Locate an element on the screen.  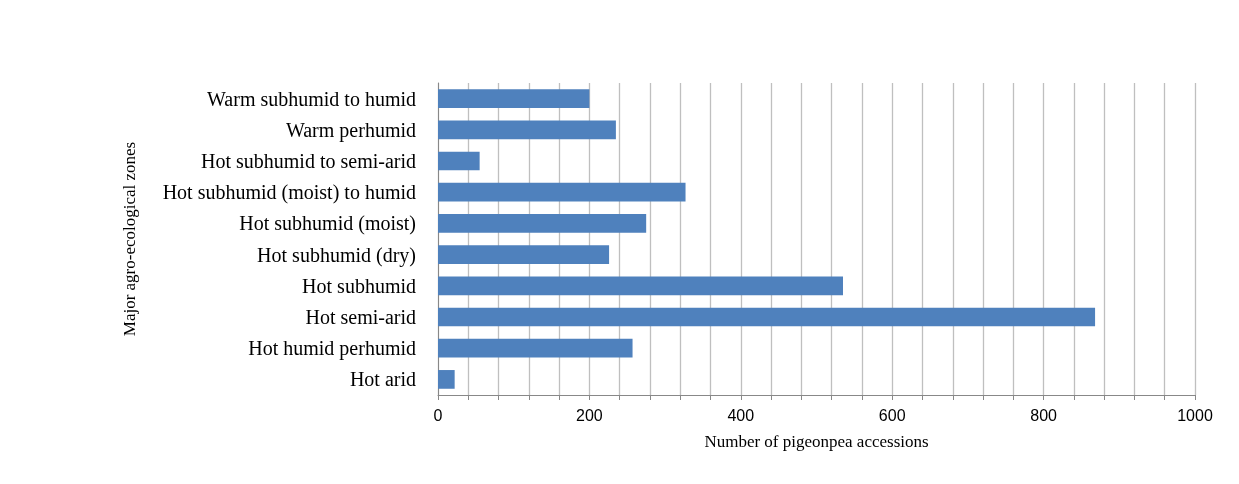
x-tick-label: 600 is located at coordinates (892, 415).